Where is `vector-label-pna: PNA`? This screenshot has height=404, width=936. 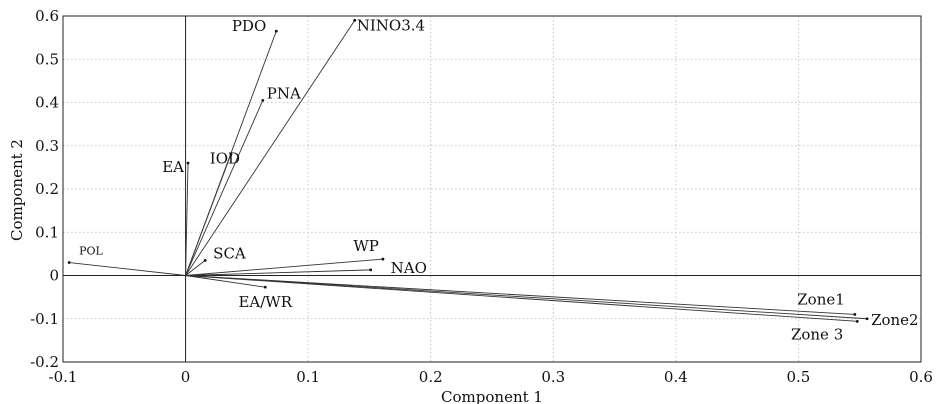 vector-label-pna: PNA is located at coordinates (284, 93).